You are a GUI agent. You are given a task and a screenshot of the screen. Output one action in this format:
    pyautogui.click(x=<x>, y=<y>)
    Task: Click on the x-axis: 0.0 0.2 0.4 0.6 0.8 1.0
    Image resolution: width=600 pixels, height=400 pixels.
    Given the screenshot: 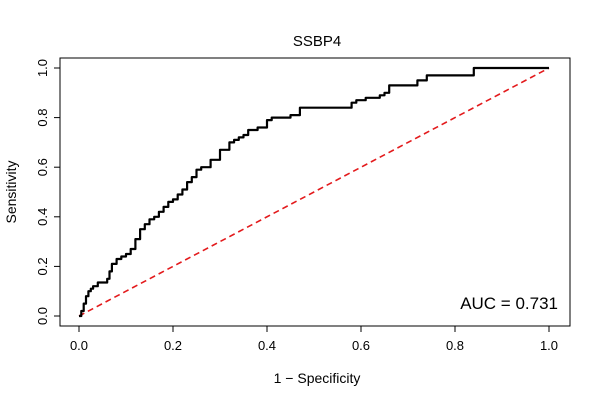 What is the action you would take?
    pyautogui.click(x=314, y=339)
    